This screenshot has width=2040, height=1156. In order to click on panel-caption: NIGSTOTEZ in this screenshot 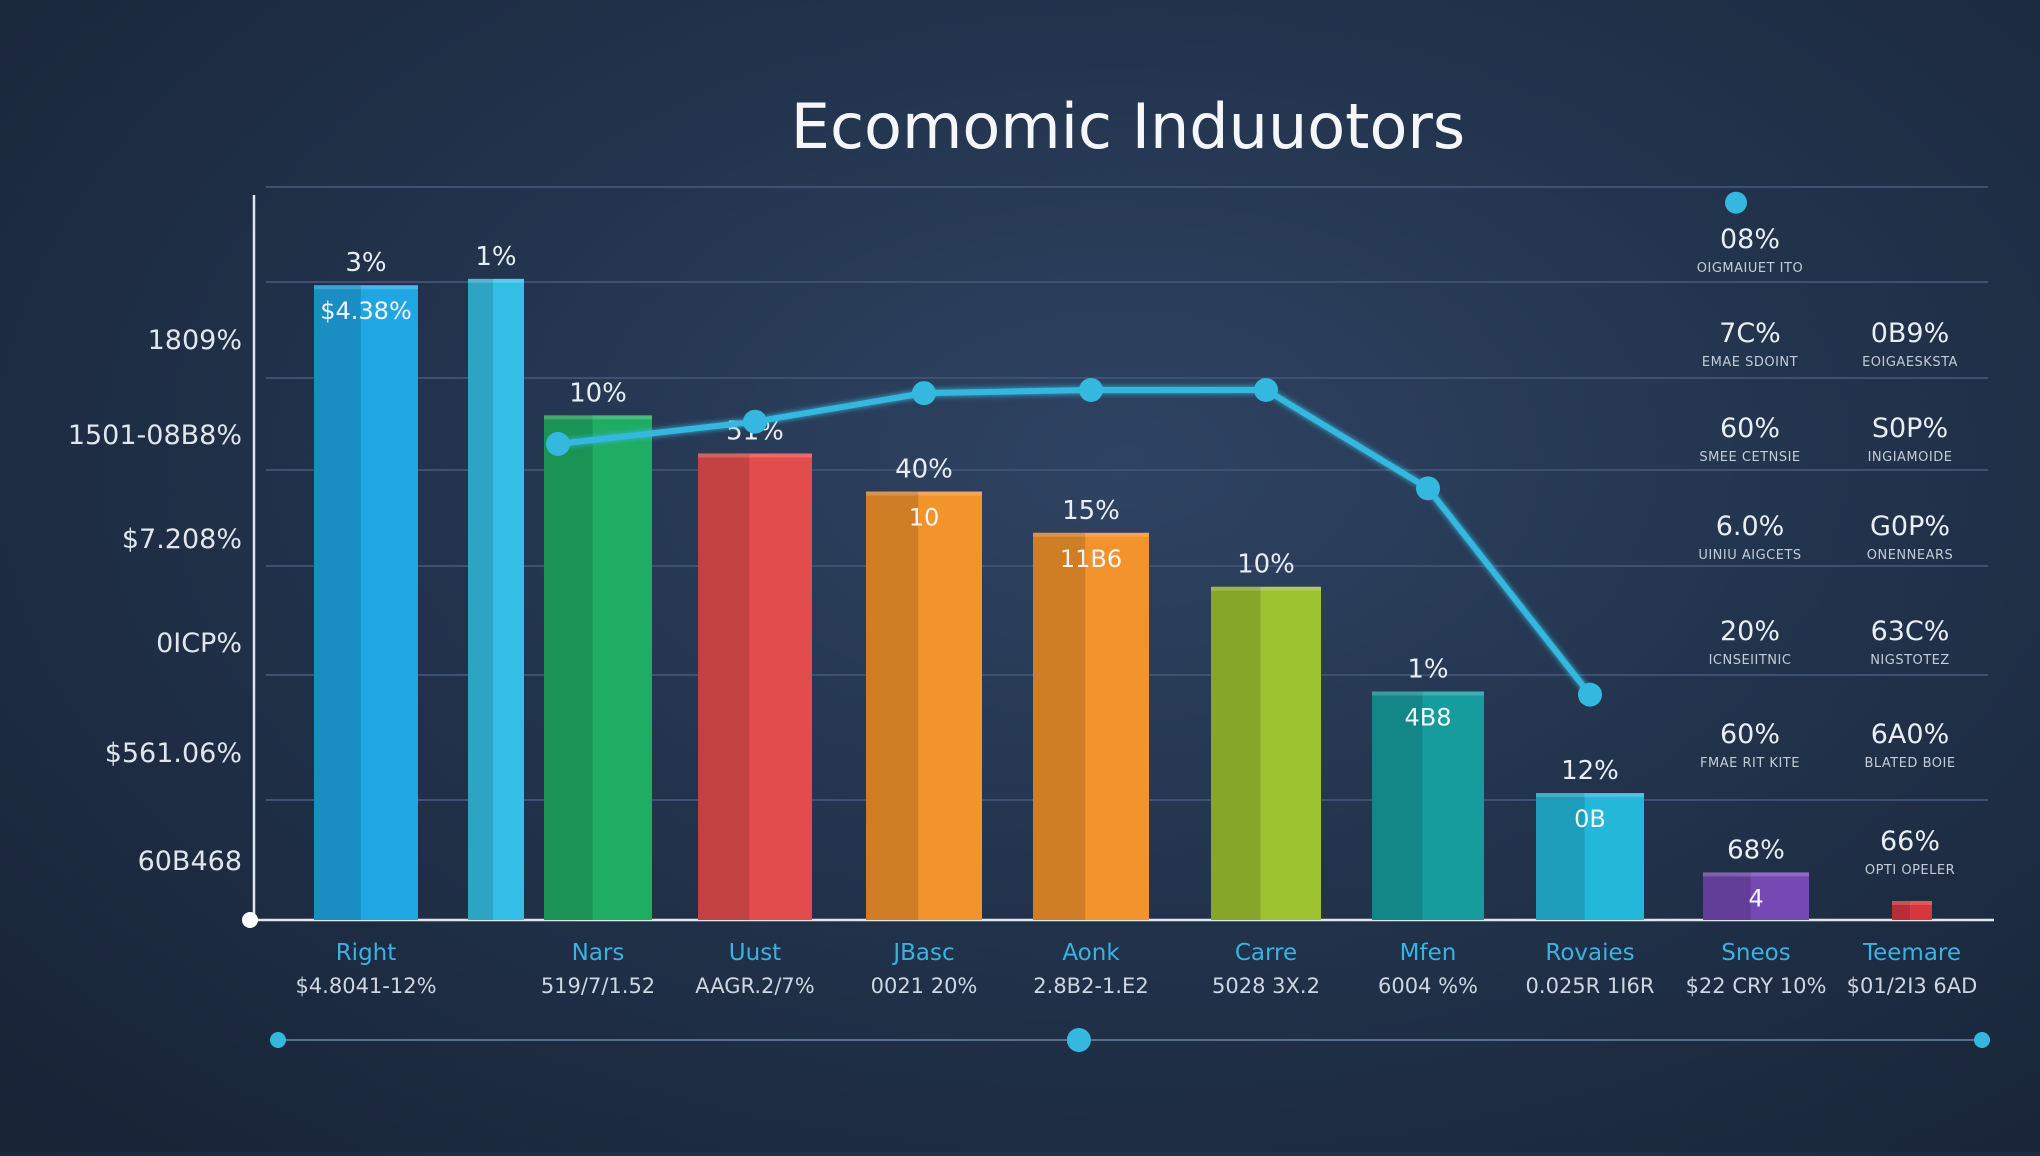, I will do `click(1910, 660)`.